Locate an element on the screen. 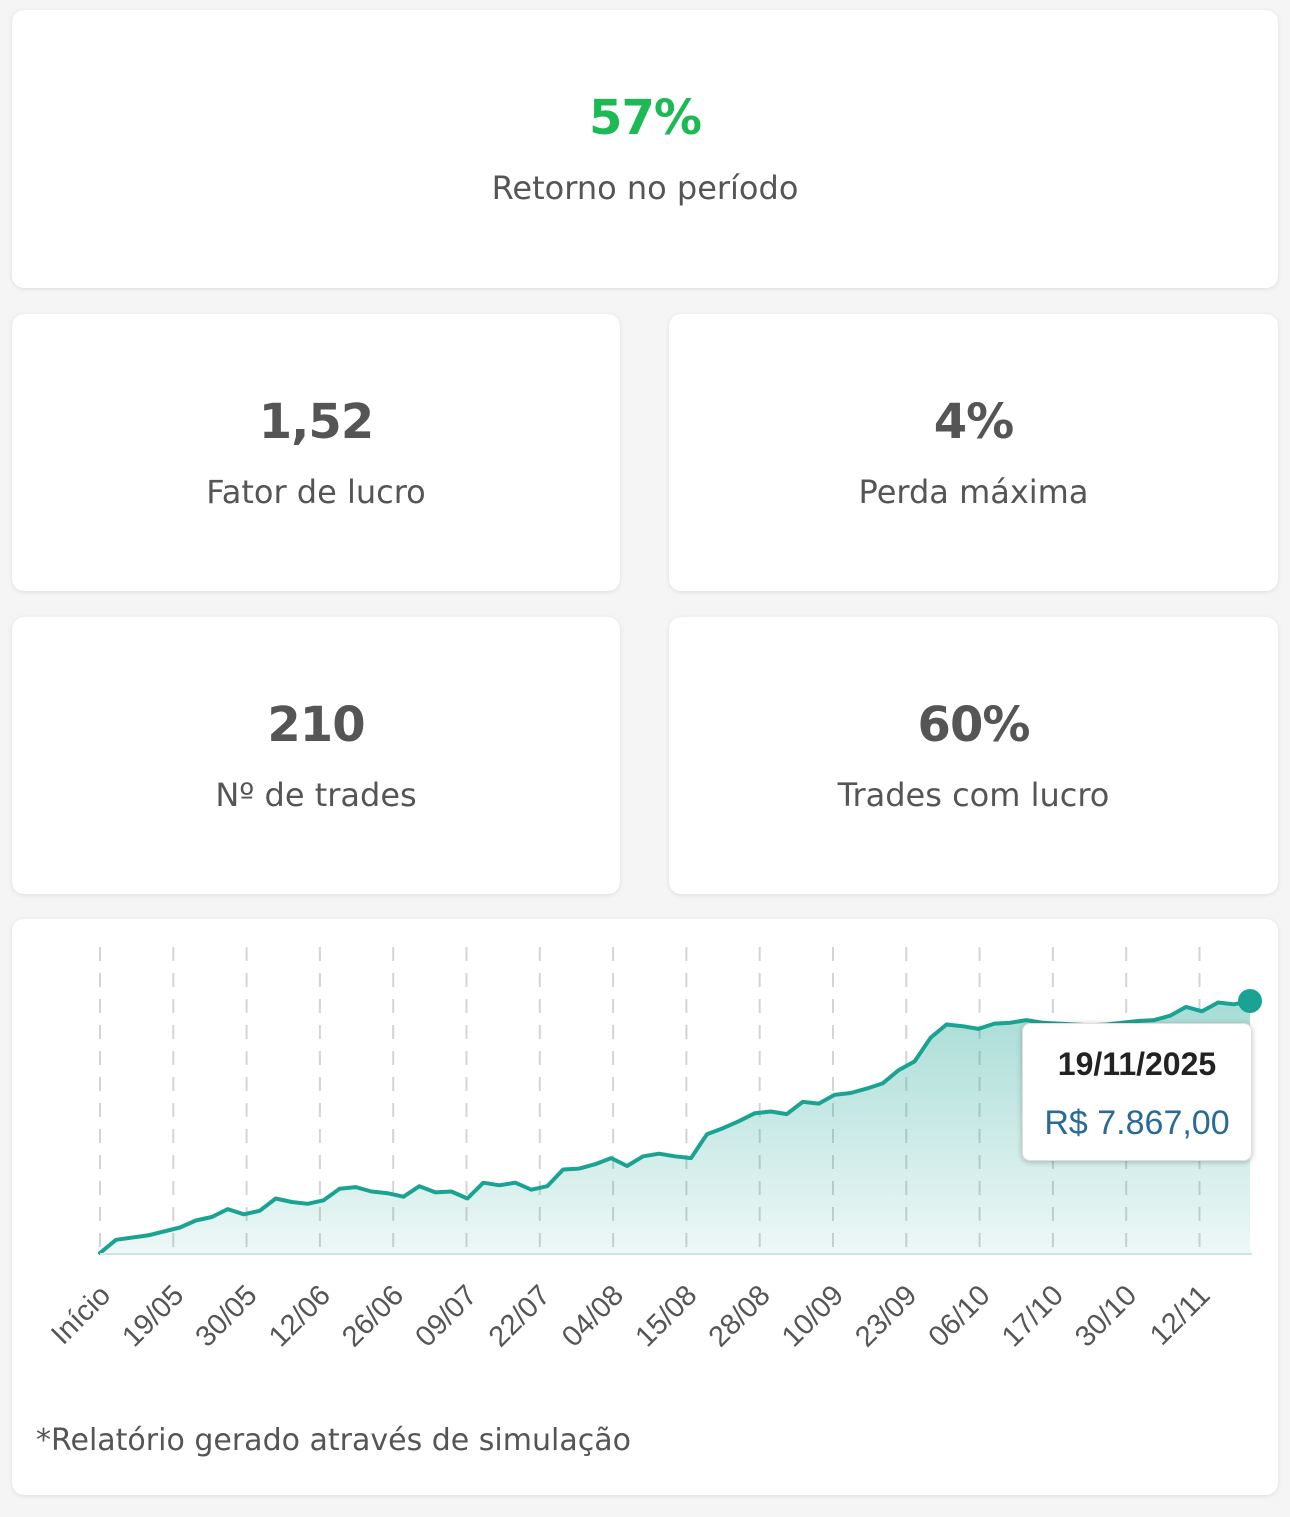 The width and height of the screenshot is (1290, 1517). max-drawdown-label: Perda máxima is located at coordinates (973, 491).